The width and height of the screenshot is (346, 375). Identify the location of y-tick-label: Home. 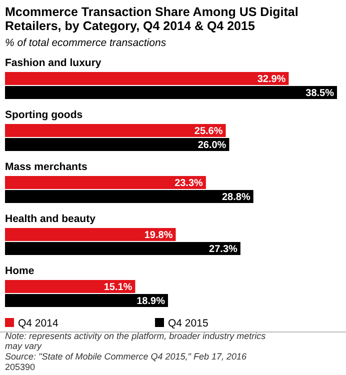
(19, 271).